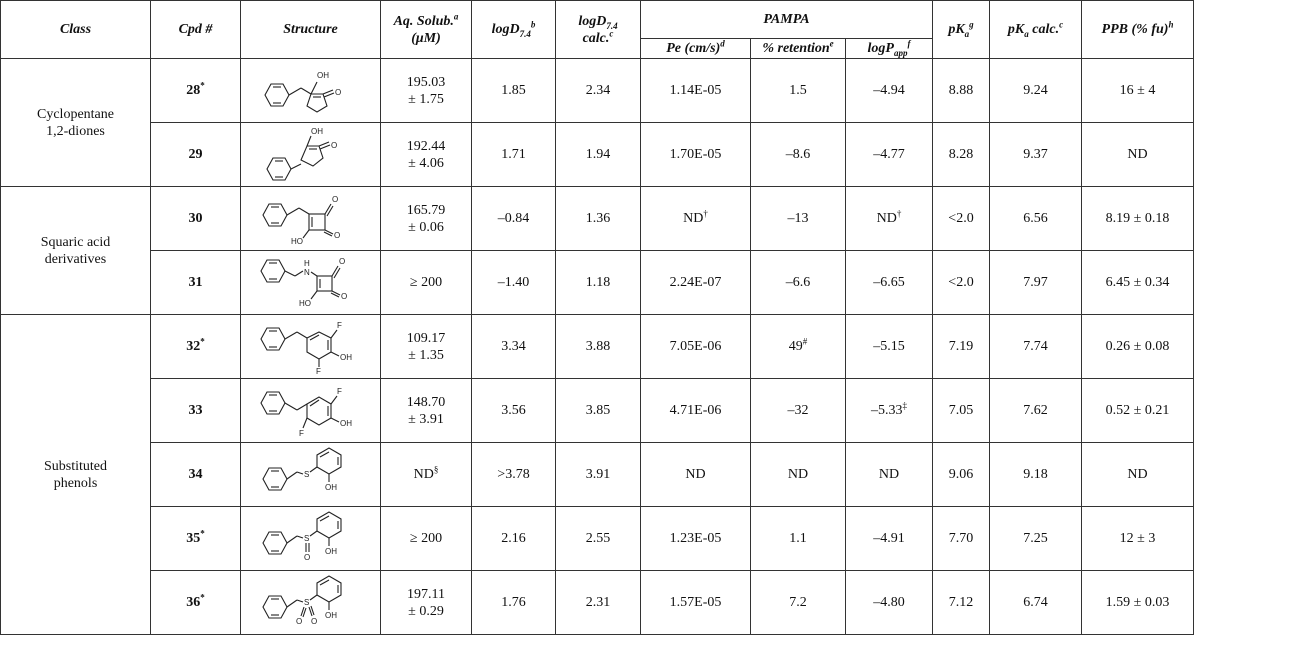  What do you see at coordinates (307, 263) in the screenshot?
I see `svg-text: H` at bounding box center [307, 263].